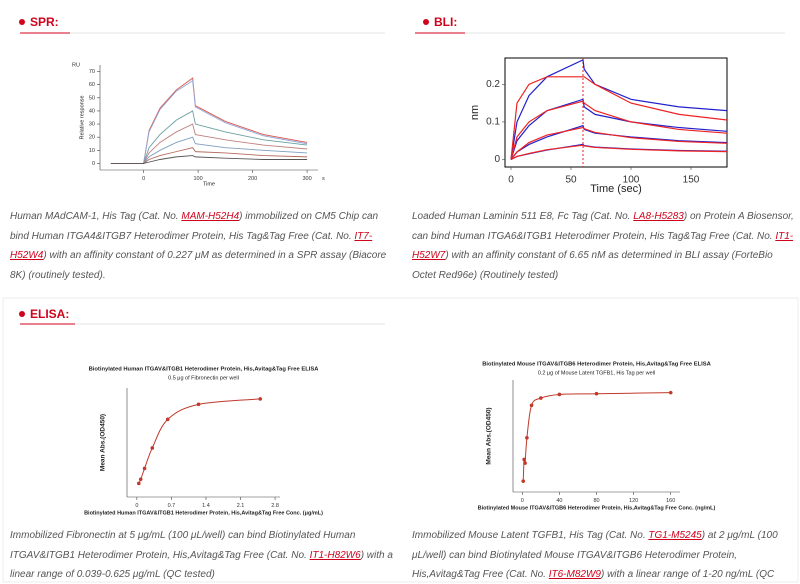 The width and height of the screenshot is (800, 584). What do you see at coordinates (82, 117) in the screenshot?
I see `y-axis-label: Relative response` at bounding box center [82, 117].